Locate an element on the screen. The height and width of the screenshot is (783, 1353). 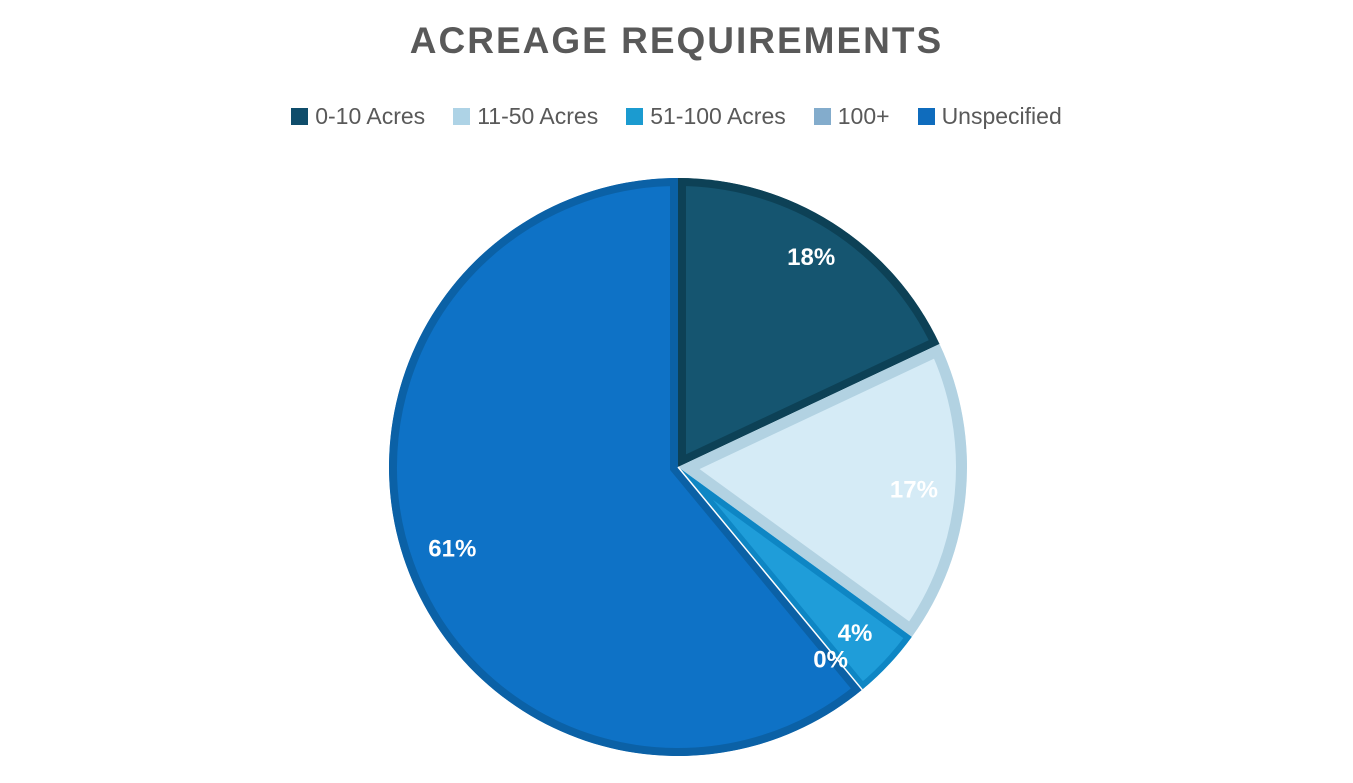
slice-label: 61% is located at coordinates (452, 548).